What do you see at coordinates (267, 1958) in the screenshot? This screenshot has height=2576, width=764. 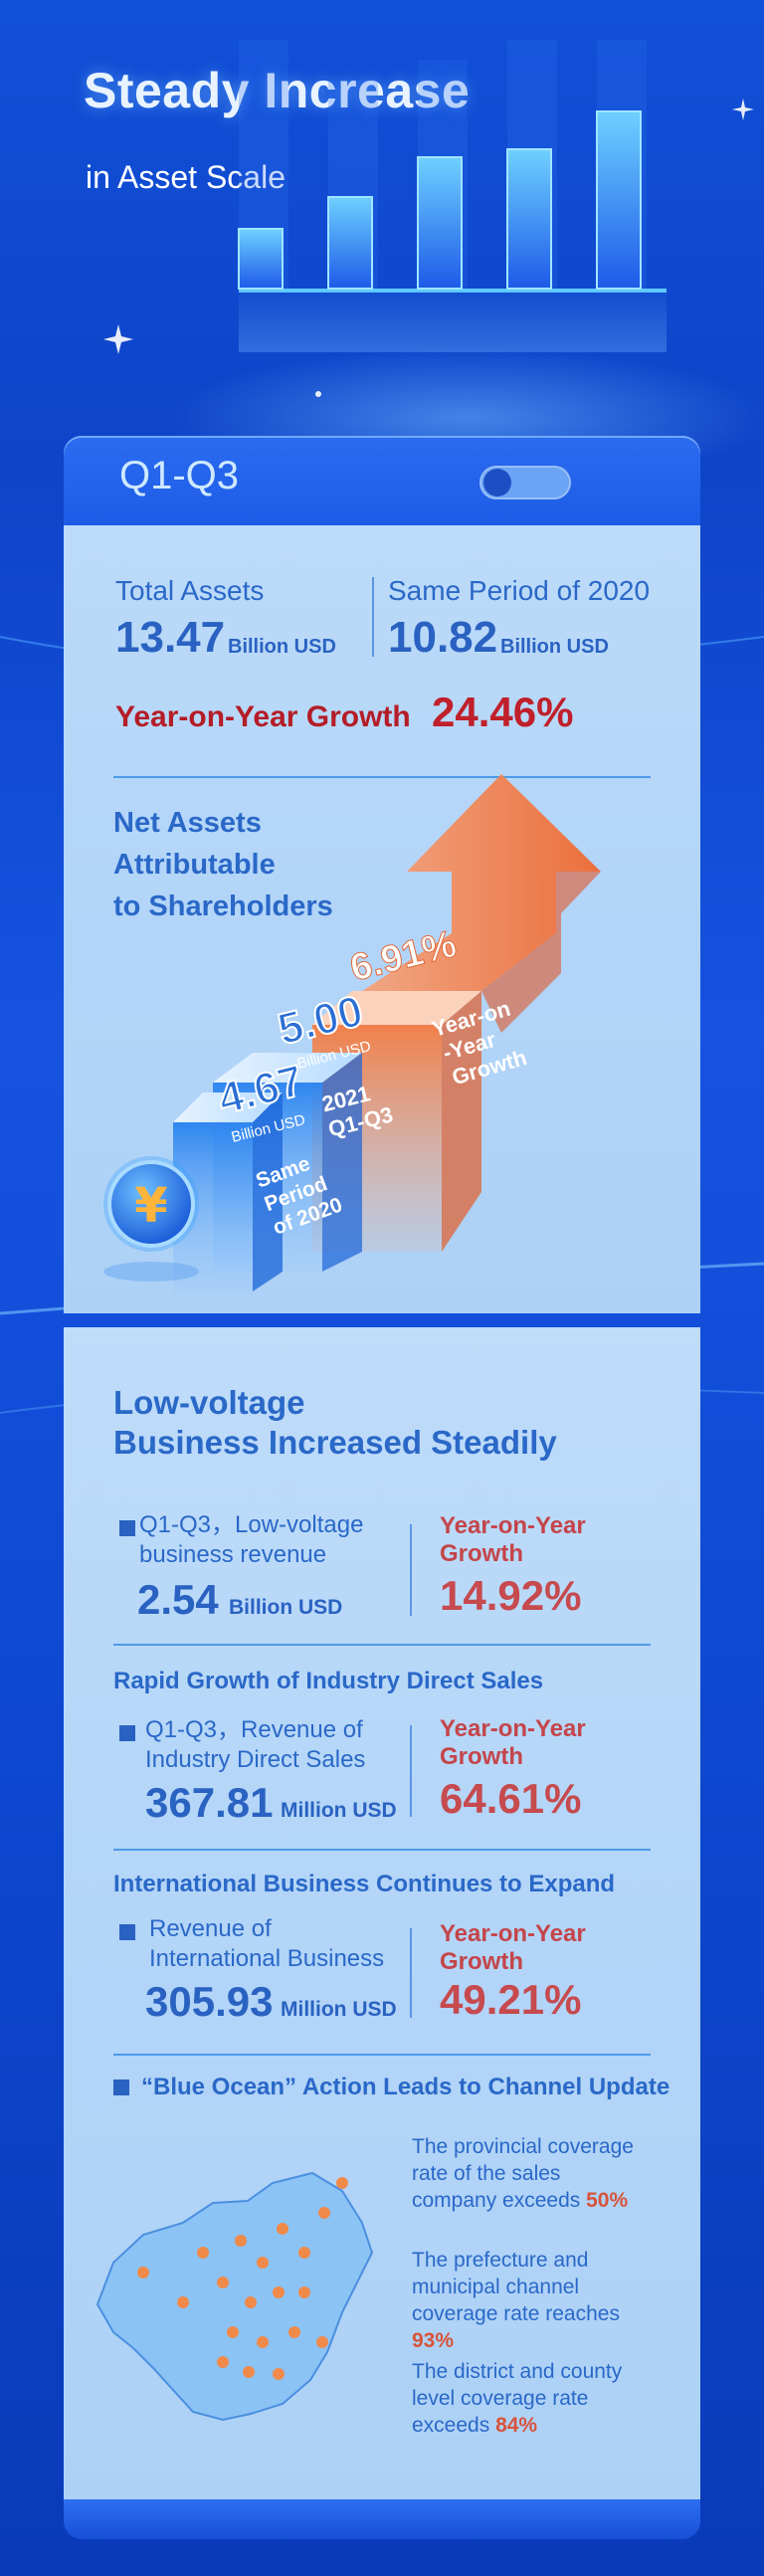 I see `intl-label-line2: International Business` at bounding box center [267, 1958].